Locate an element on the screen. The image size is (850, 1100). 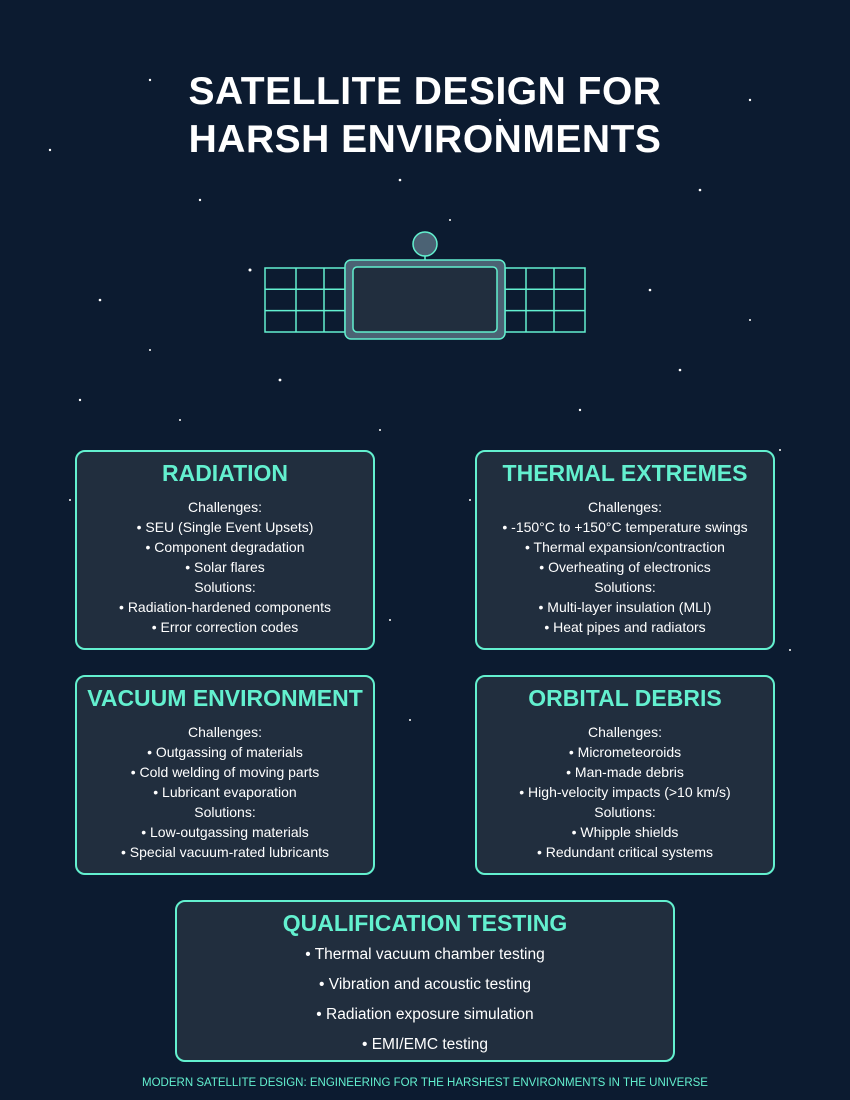
title-line-2: HARSH ENVIRONMENTS is located at coordinates (425, 139).